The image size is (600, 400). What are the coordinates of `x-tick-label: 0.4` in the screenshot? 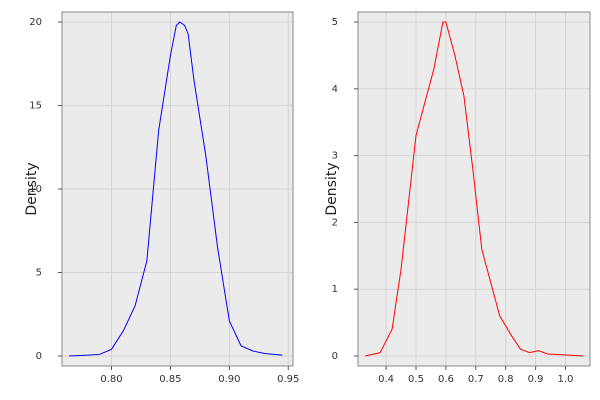 It's located at (386, 379).